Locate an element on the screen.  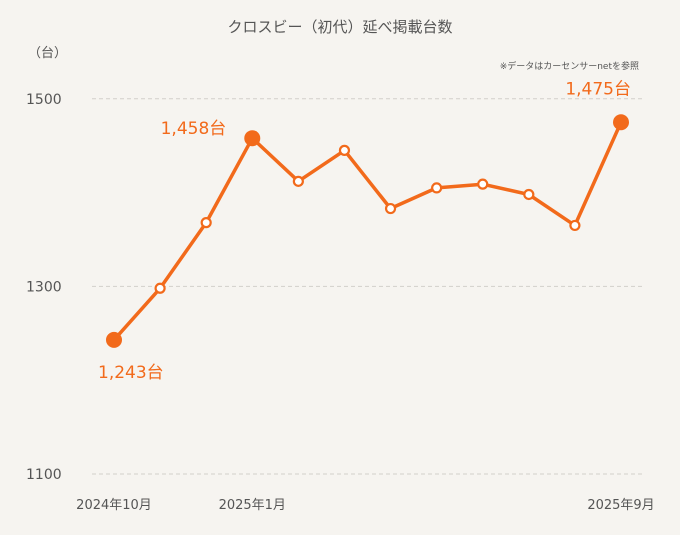
x-tick-label: 2024年10月 is located at coordinates (114, 505).